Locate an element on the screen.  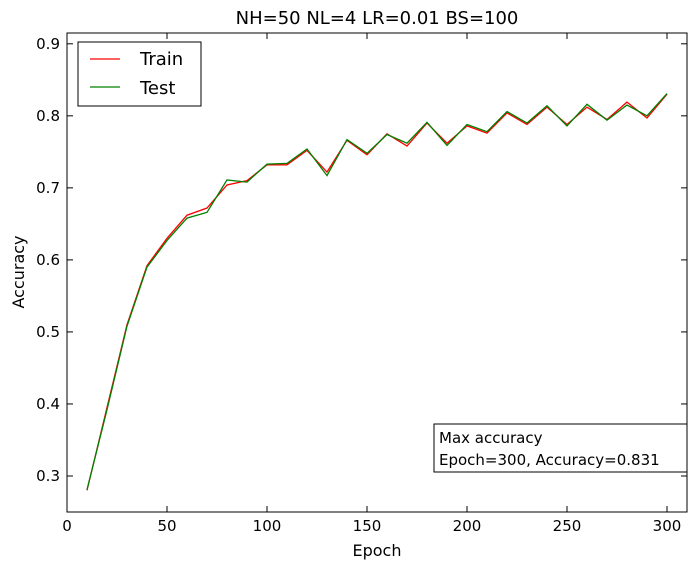
y-tick-label: 0.9 is located at coordinates (48, 44).